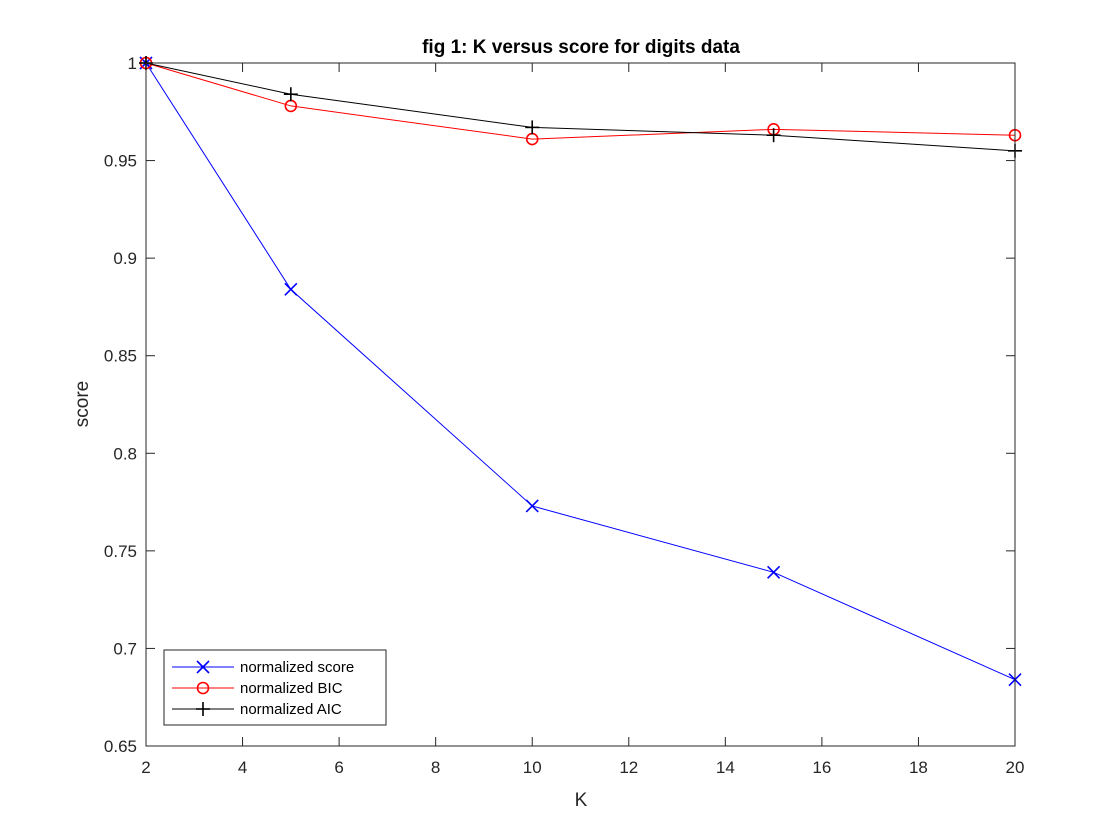 The width and height of the screenshot is (1120, 840). What do you see at coordinates (291, 709) in the screenshot?
I see `legend-label: normalized AIC` at bounding box center [291, 709].